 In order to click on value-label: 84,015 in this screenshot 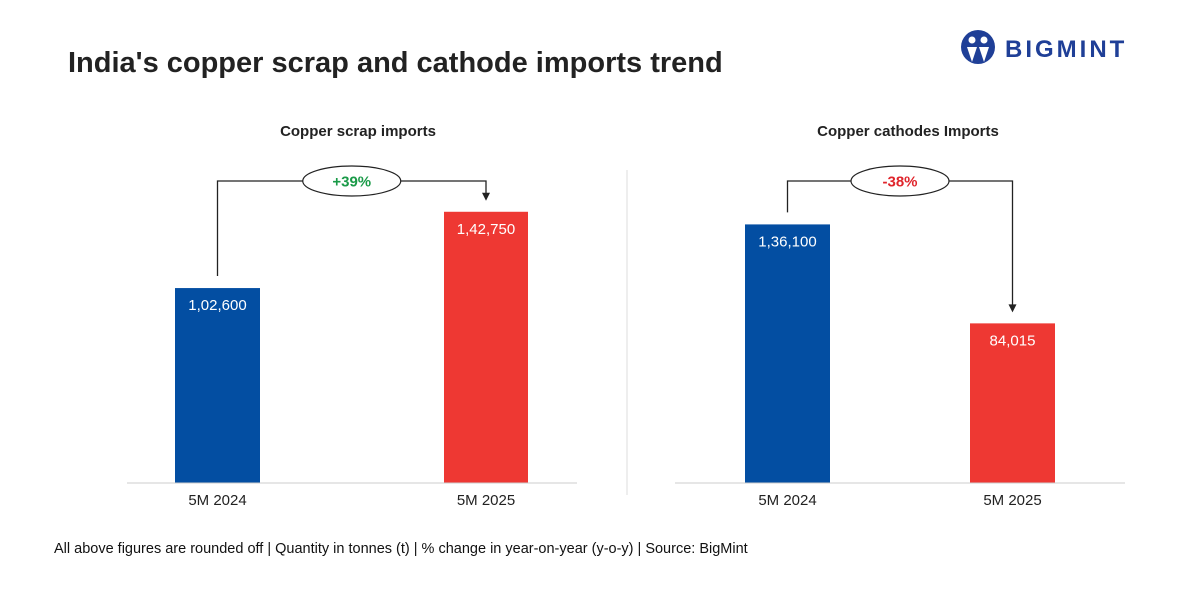, I will do `click(1013, 340)`.